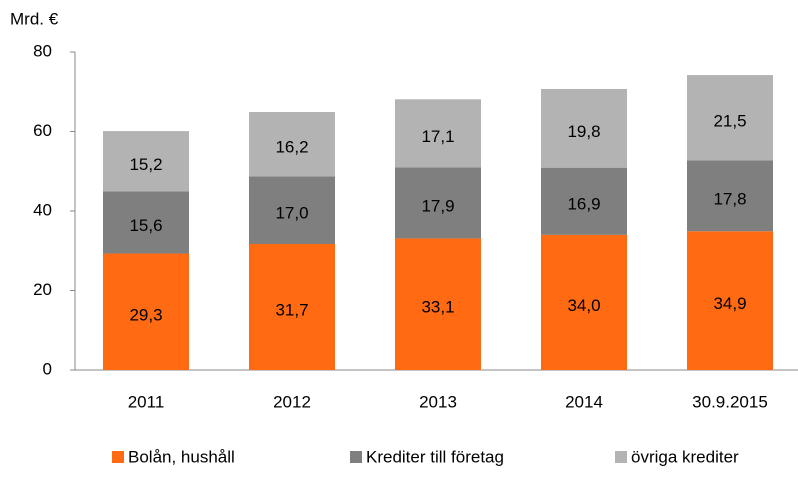 The width and height of the screenshot is (798, 477). I want to click on data-label: 17,1, so click(437, 136).